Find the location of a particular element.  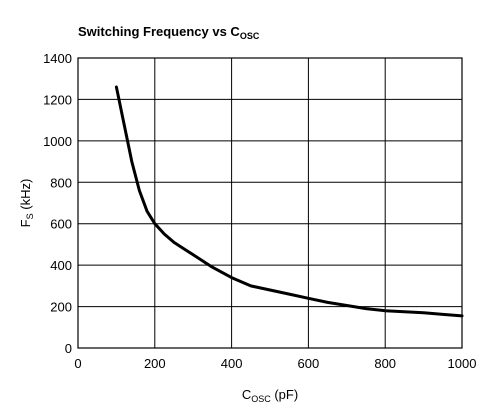

x-tick-label: 200 is located at coordinates (155, 363).